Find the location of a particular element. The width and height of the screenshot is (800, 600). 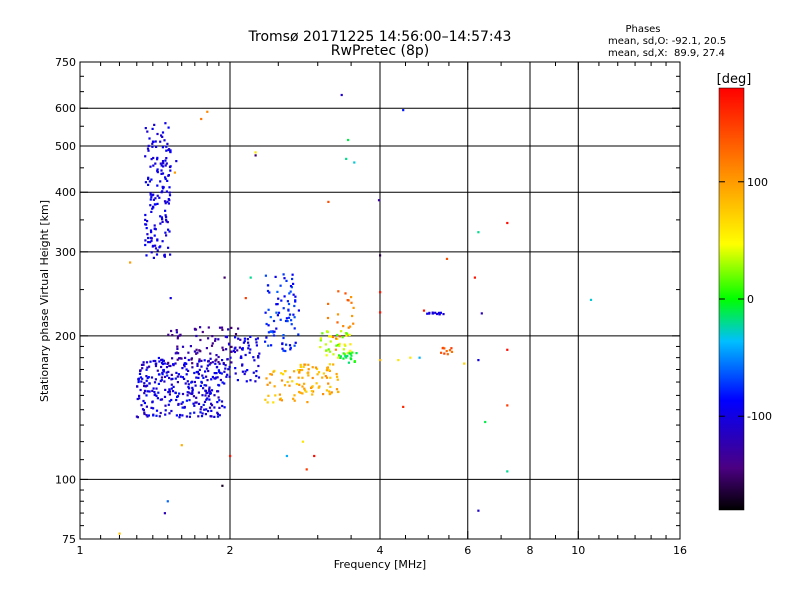

colorbar-tick-label: 0 is located at coordinates (750, 299).